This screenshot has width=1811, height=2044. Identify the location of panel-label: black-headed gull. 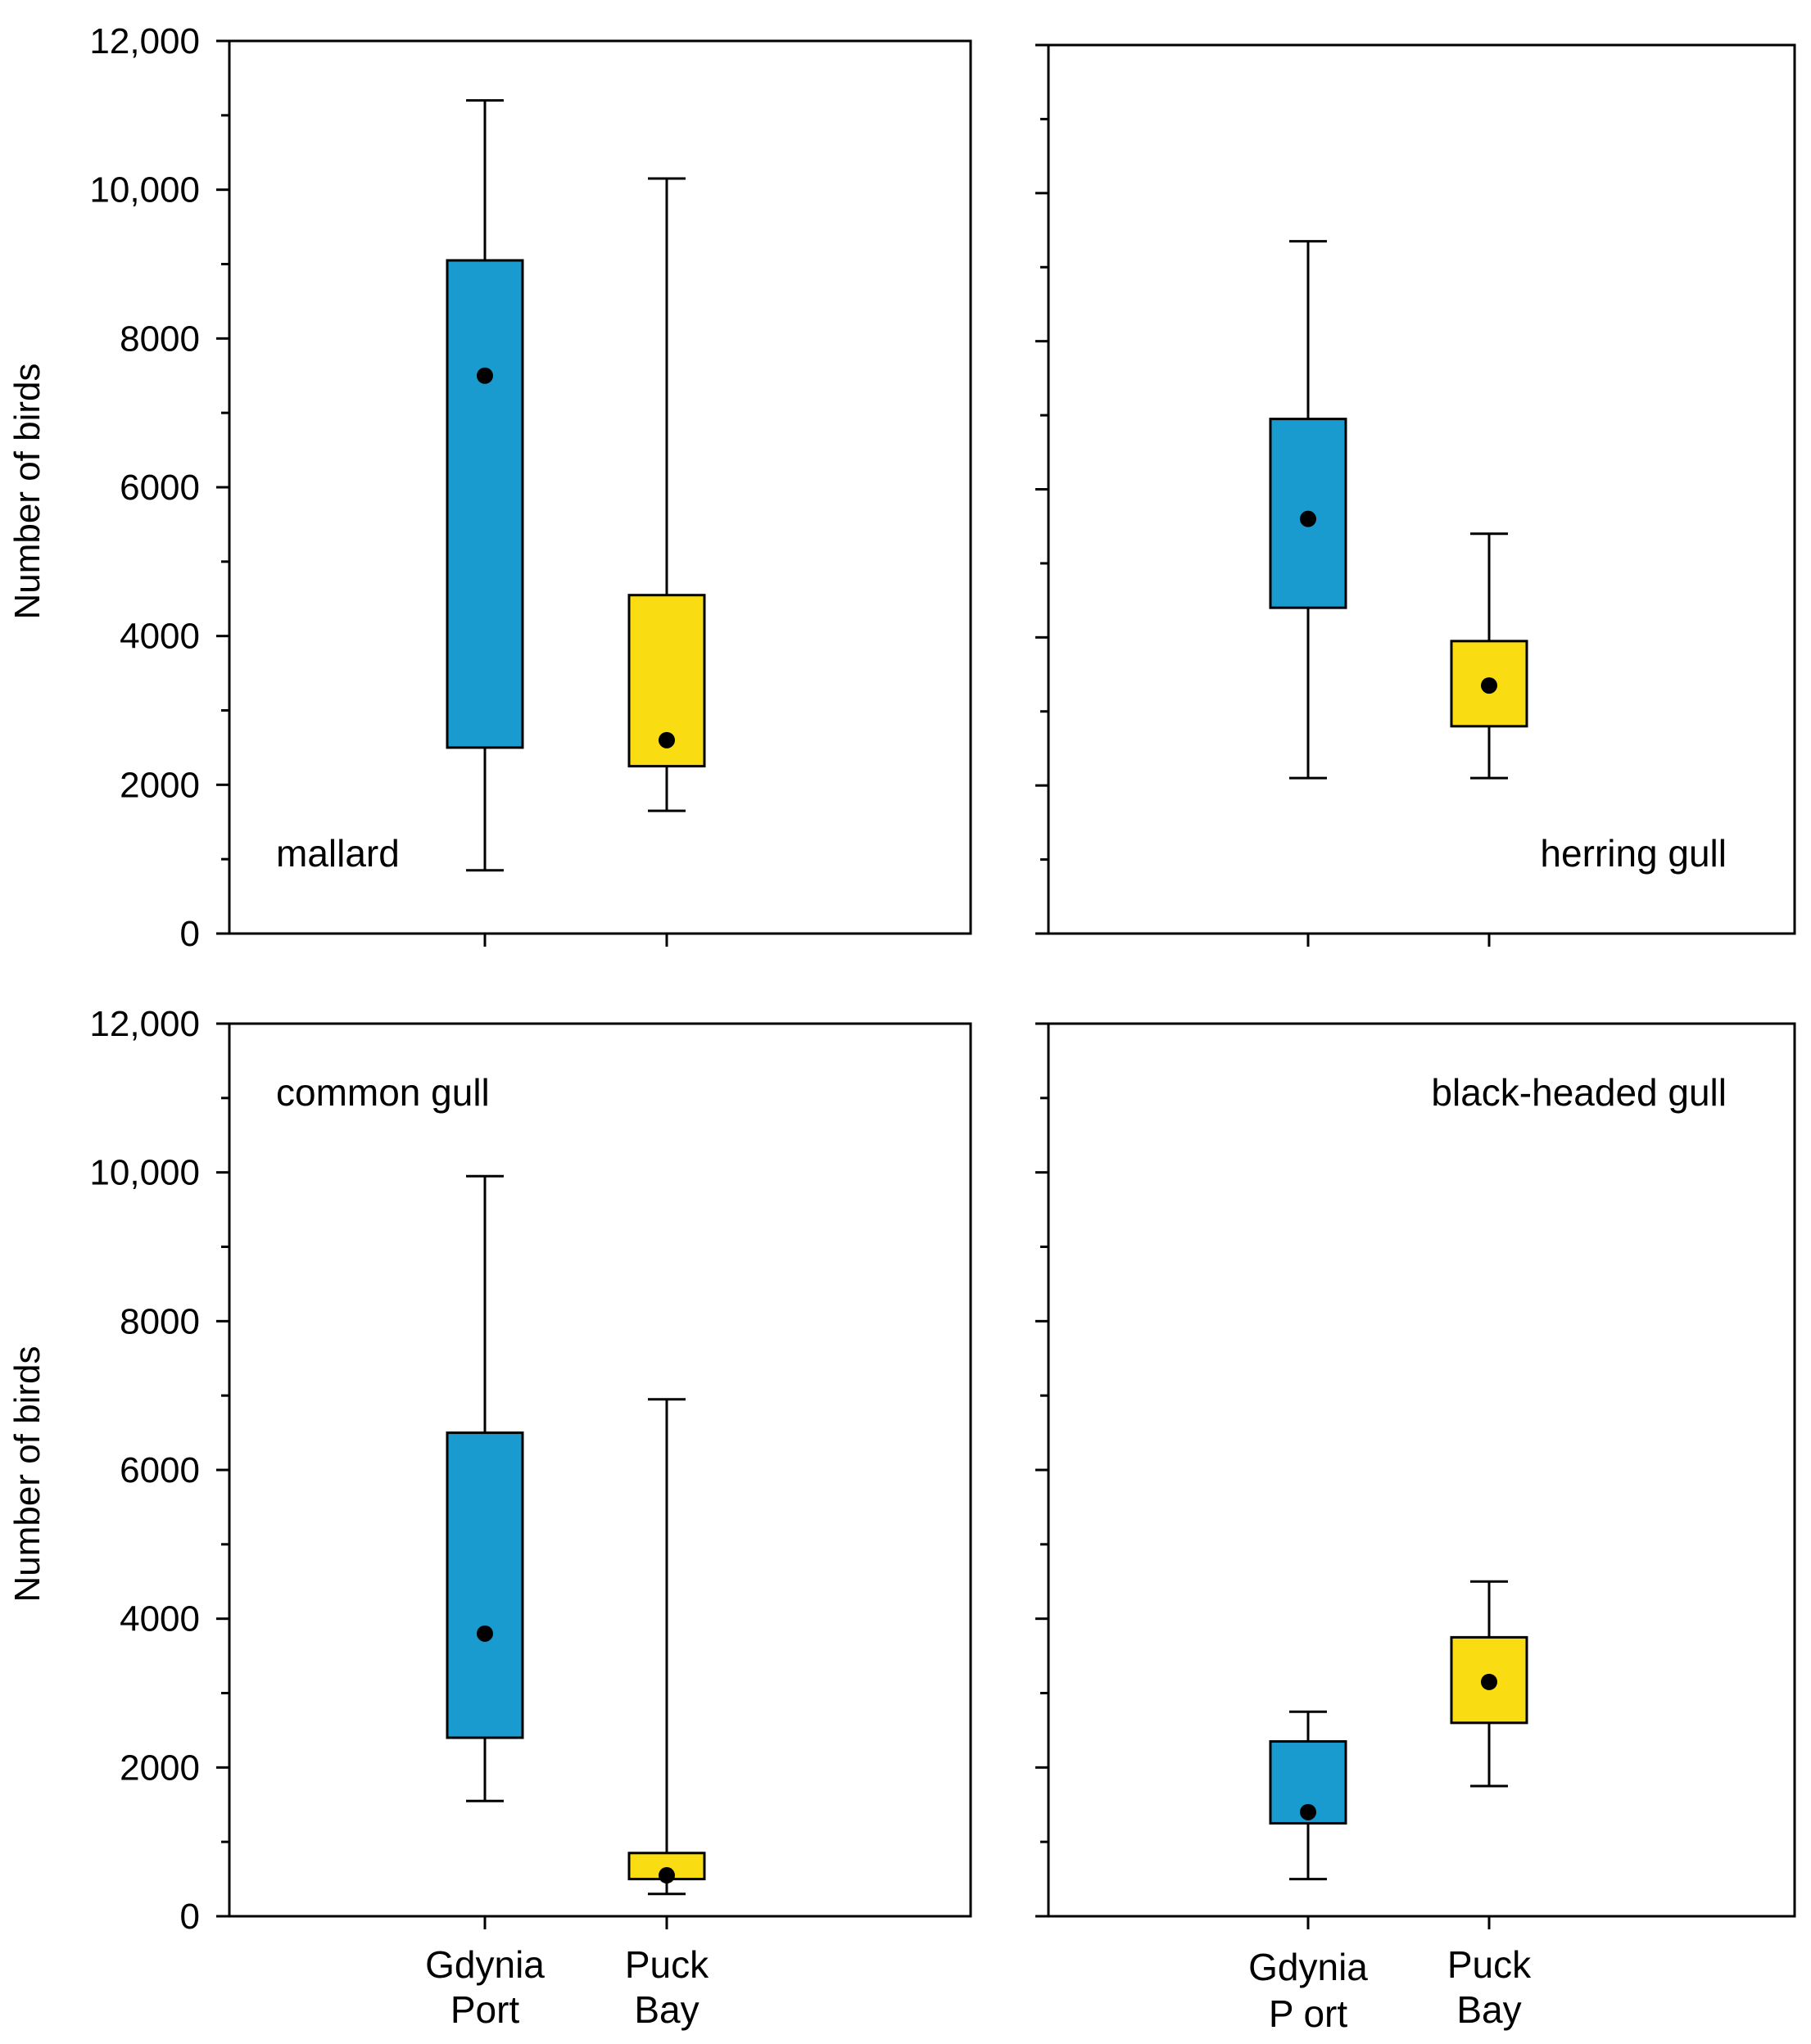
(1579, 1092).